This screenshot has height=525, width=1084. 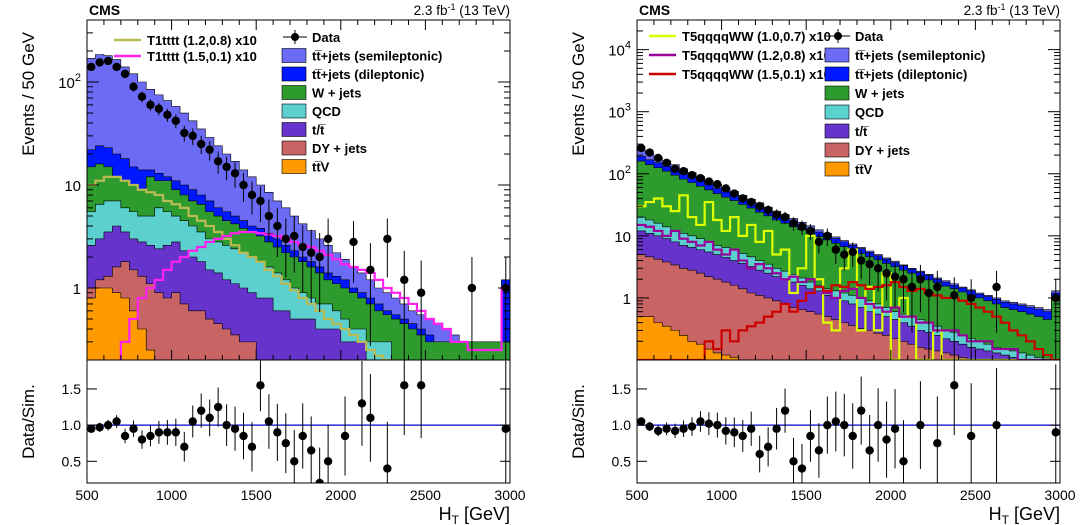 What do you see at coordinates (72, 461) in the screenshot?
I see `ratio-y-tick-label: 0.5` at bounding box center [72, 461].